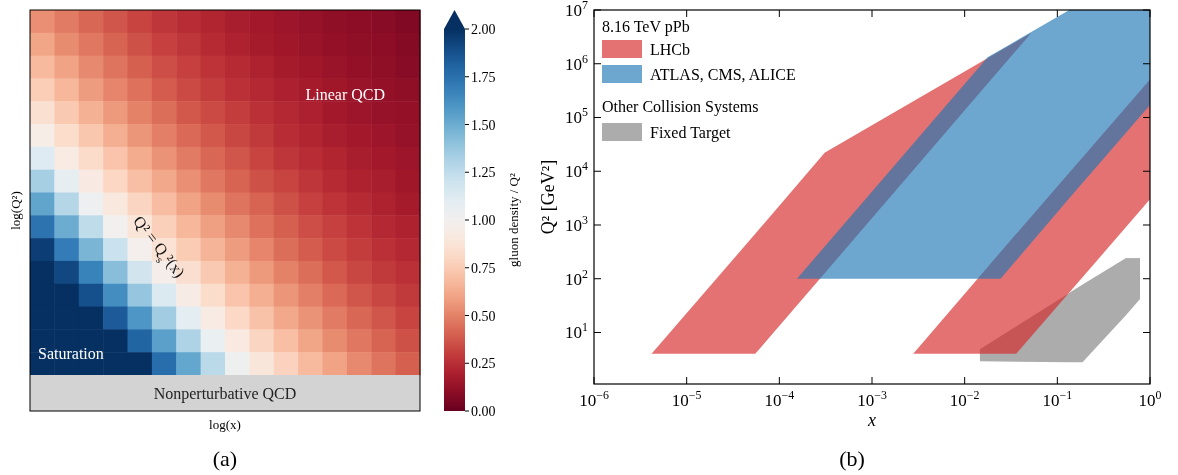 The width and height of the screenshot is (1178, 475). I want to click on text: (a), so click(225, 458).